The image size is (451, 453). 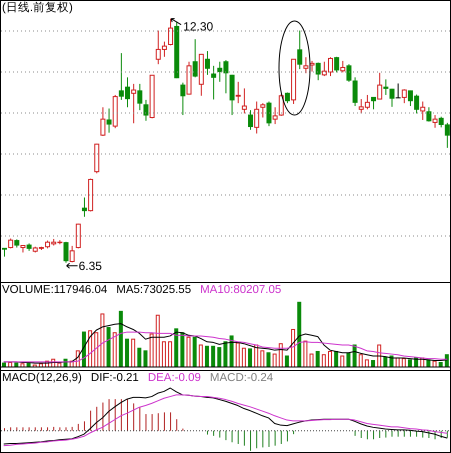 I want to click on annotation: 12.30, so click(x=198, y=27).